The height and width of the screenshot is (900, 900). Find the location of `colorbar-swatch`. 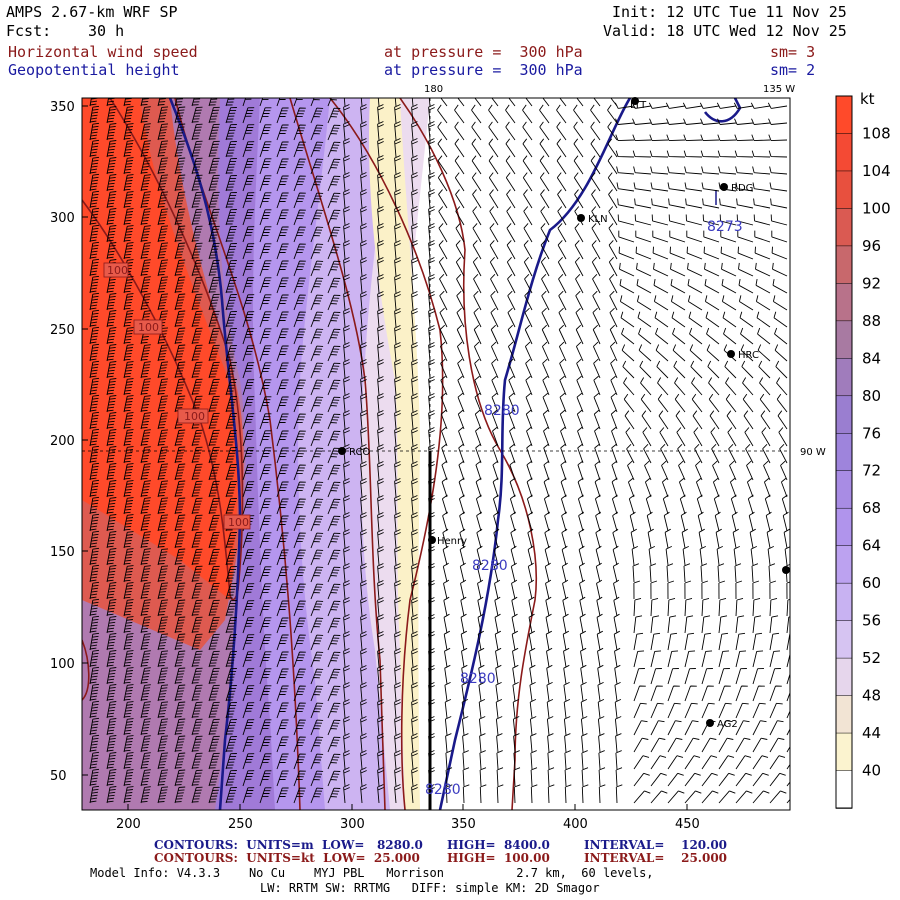

colorbar-swatch is located at coordinates (844, 302).